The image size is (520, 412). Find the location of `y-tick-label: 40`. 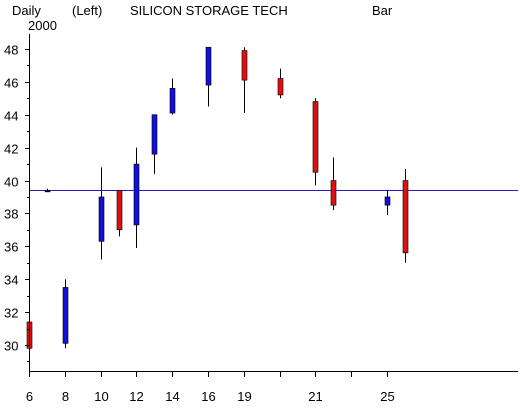

y-tick-label: 40 is located at coordinates (11, 182).